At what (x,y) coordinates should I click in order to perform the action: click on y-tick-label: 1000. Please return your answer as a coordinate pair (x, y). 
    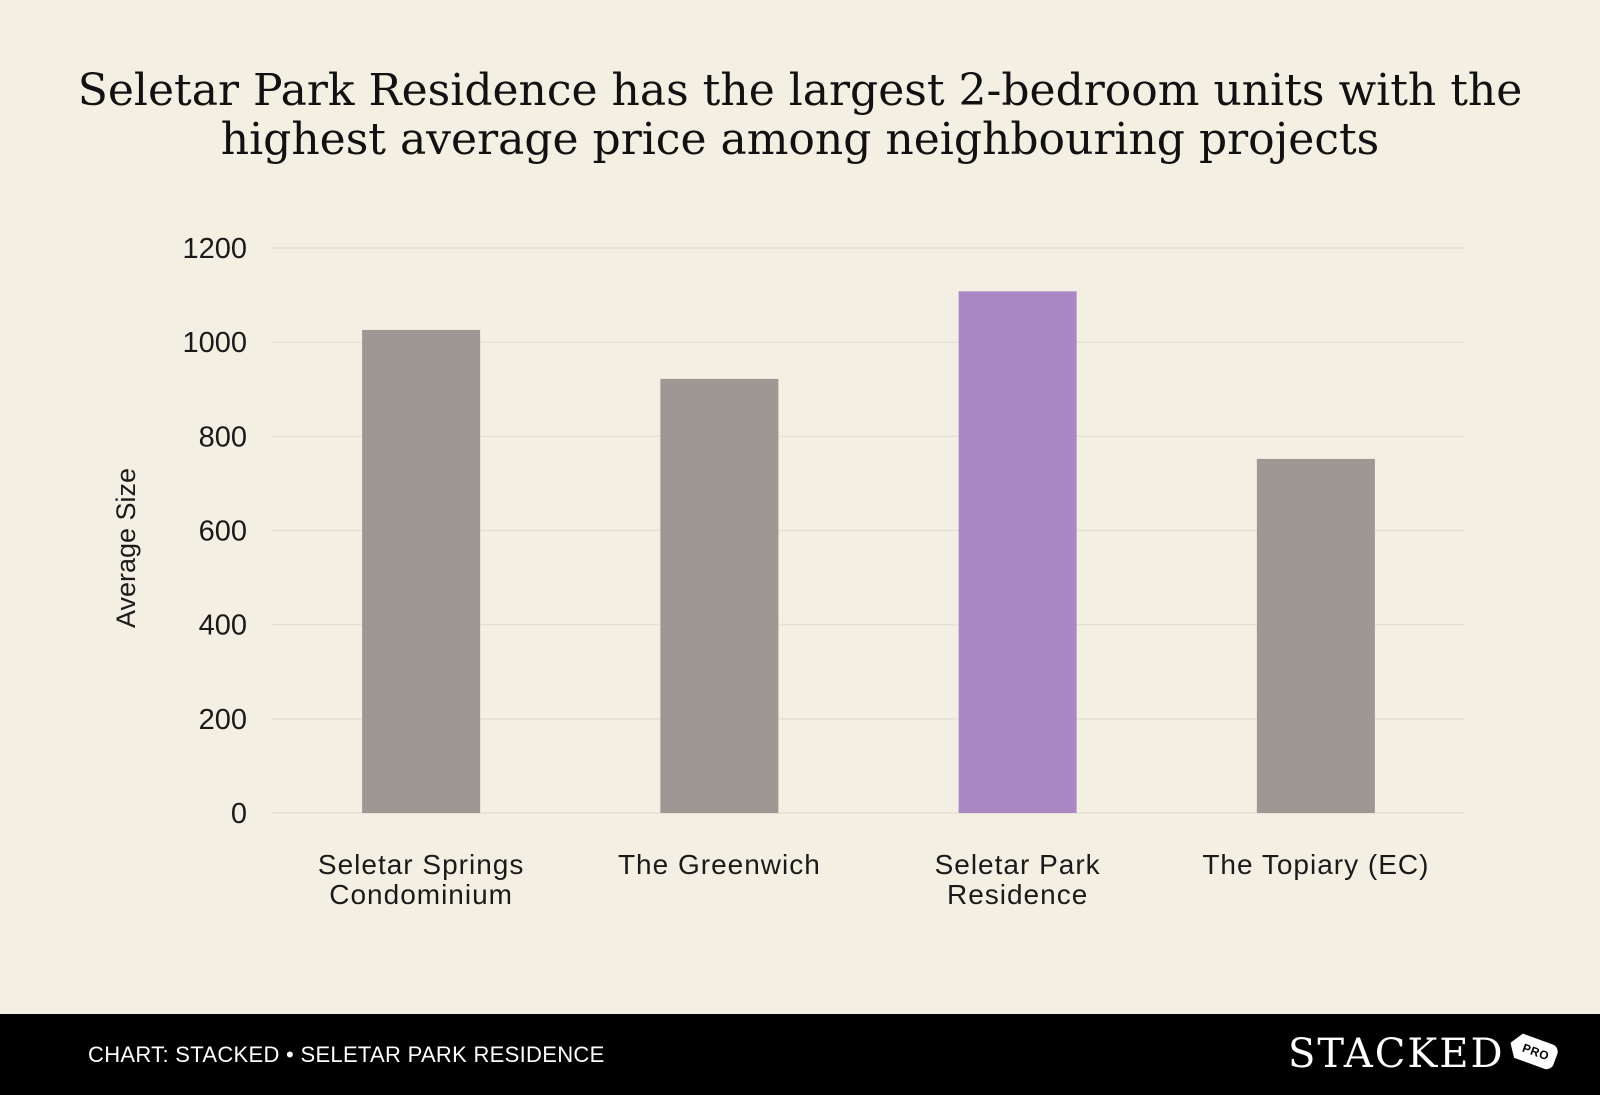
    Looking at the image, I should click on (214, 343).